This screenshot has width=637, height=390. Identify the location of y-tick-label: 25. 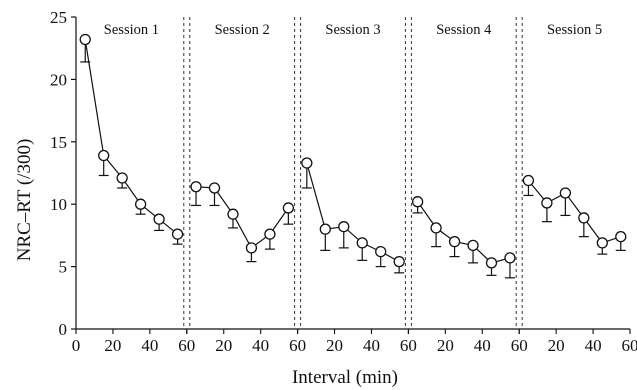
(58, 17).